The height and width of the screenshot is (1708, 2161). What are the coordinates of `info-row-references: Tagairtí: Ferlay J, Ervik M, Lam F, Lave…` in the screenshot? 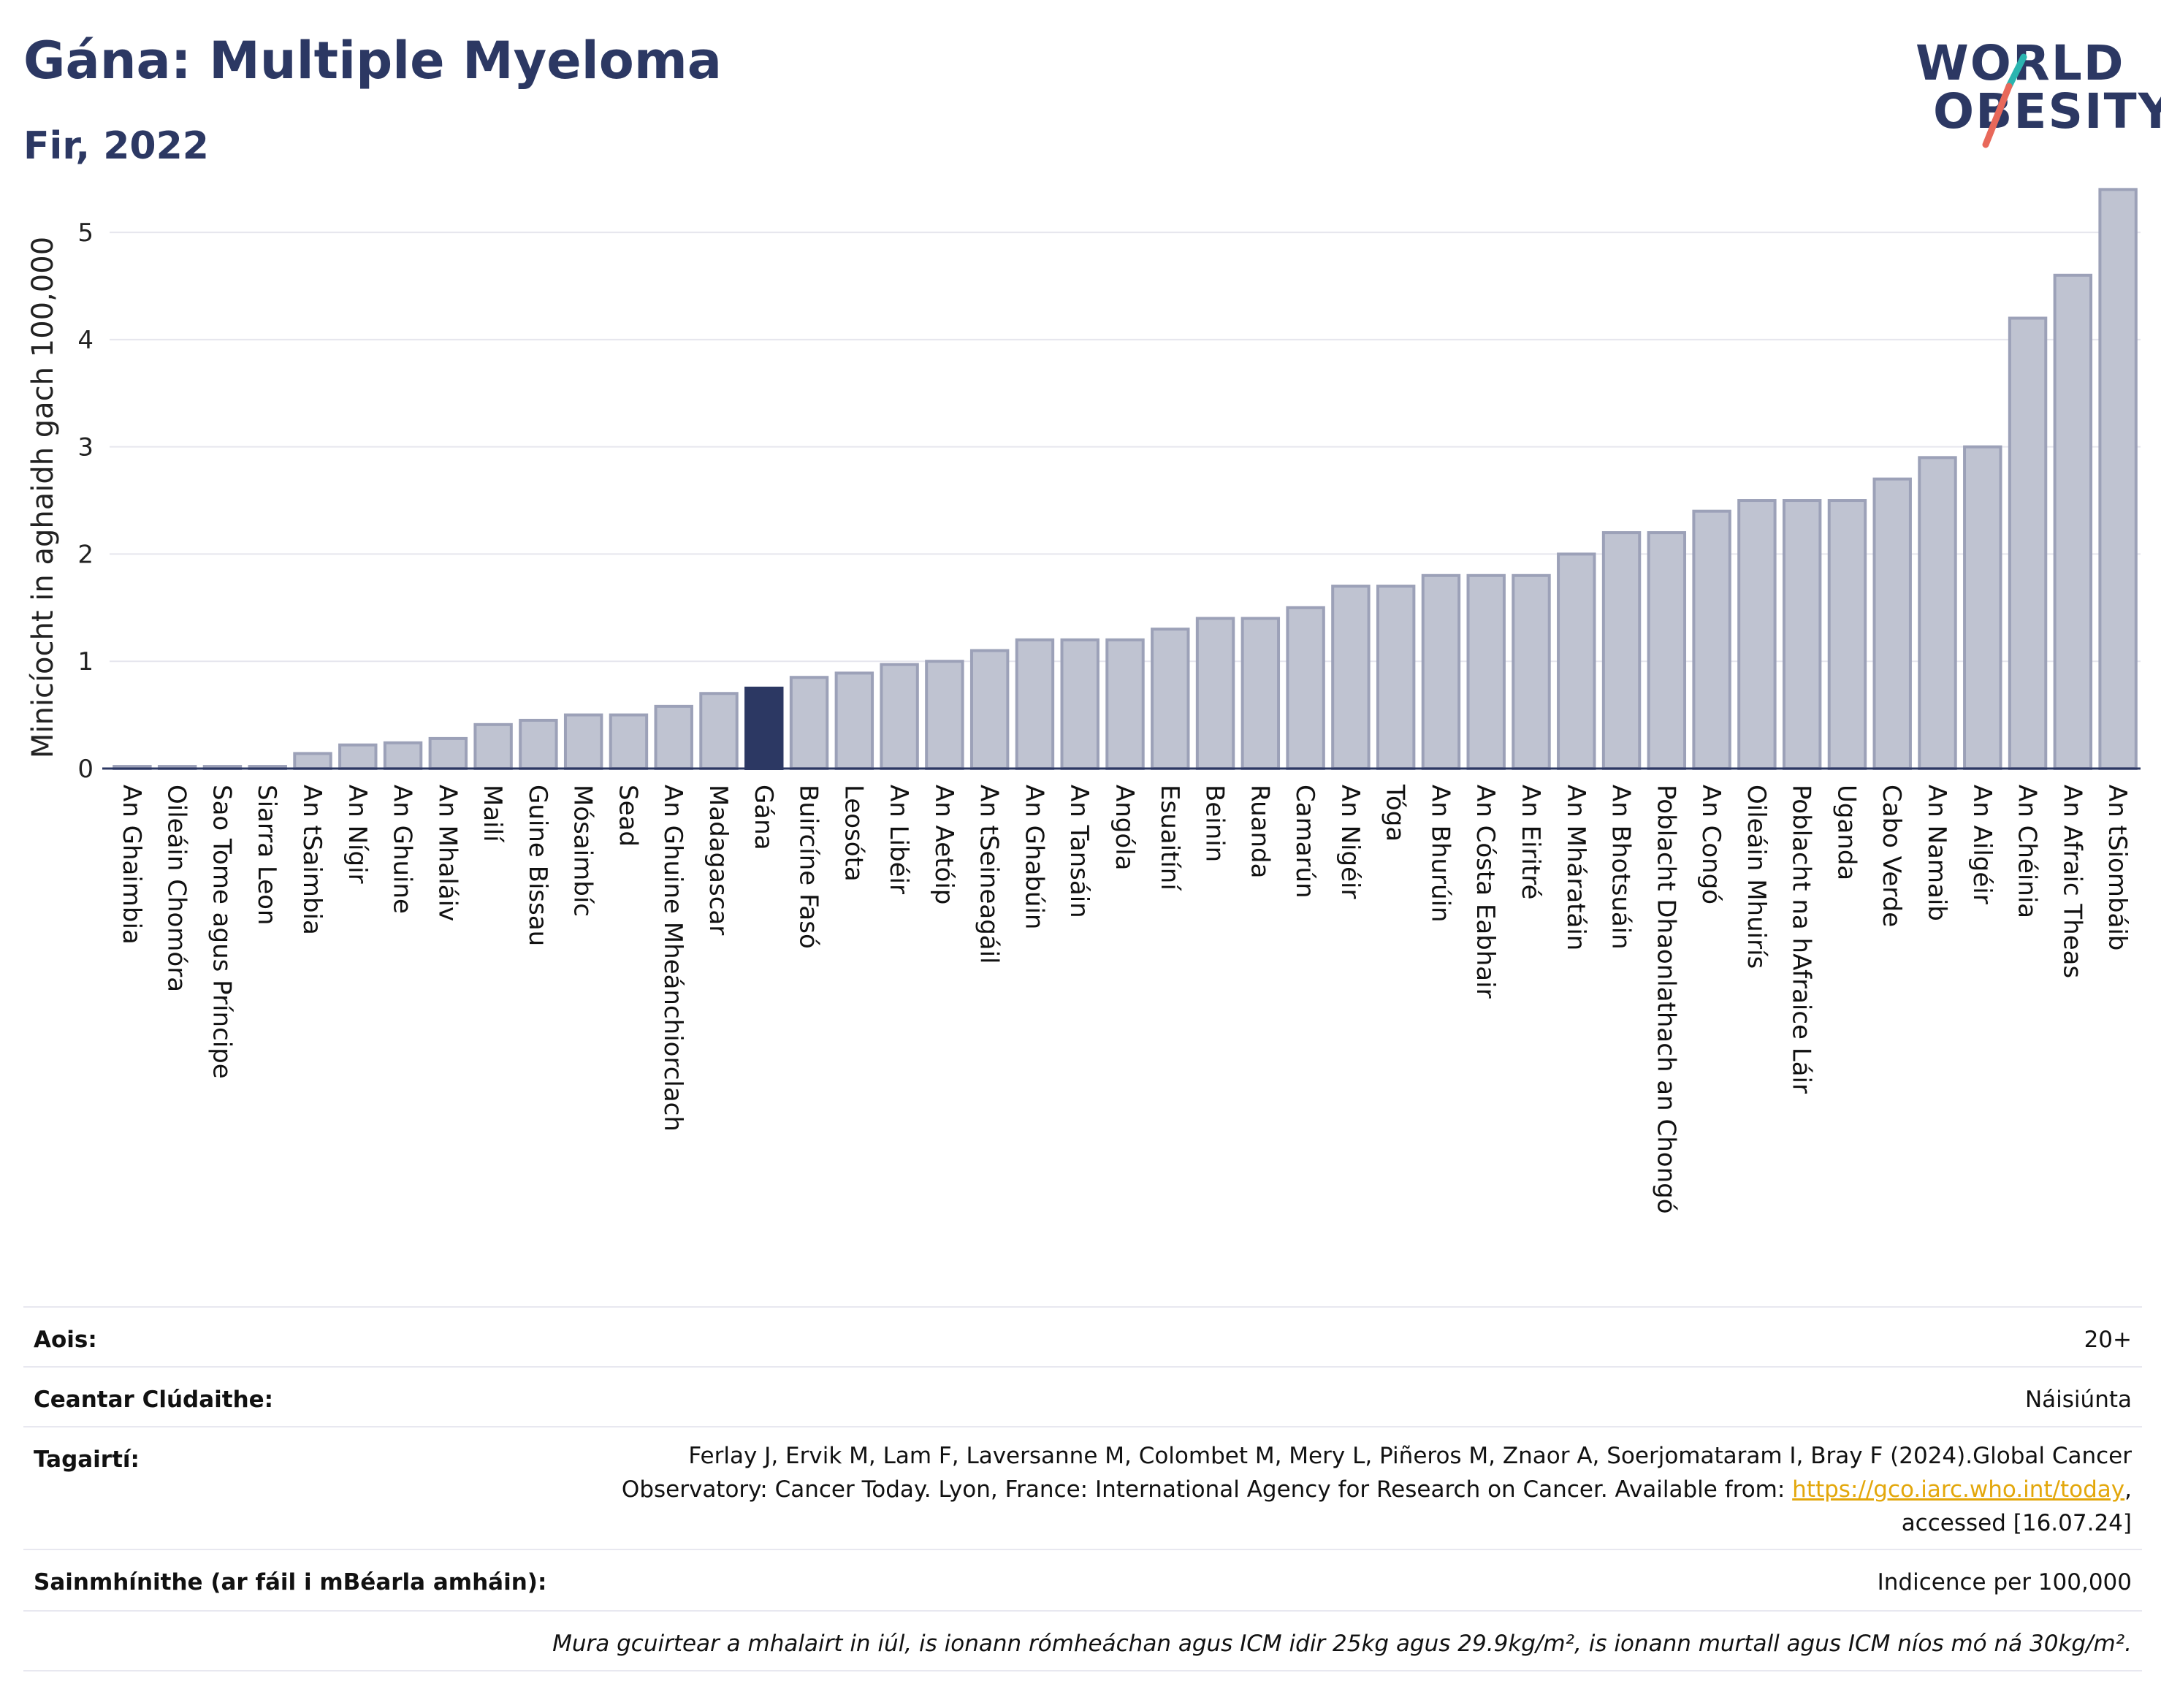 It's located at (1082, 1488).